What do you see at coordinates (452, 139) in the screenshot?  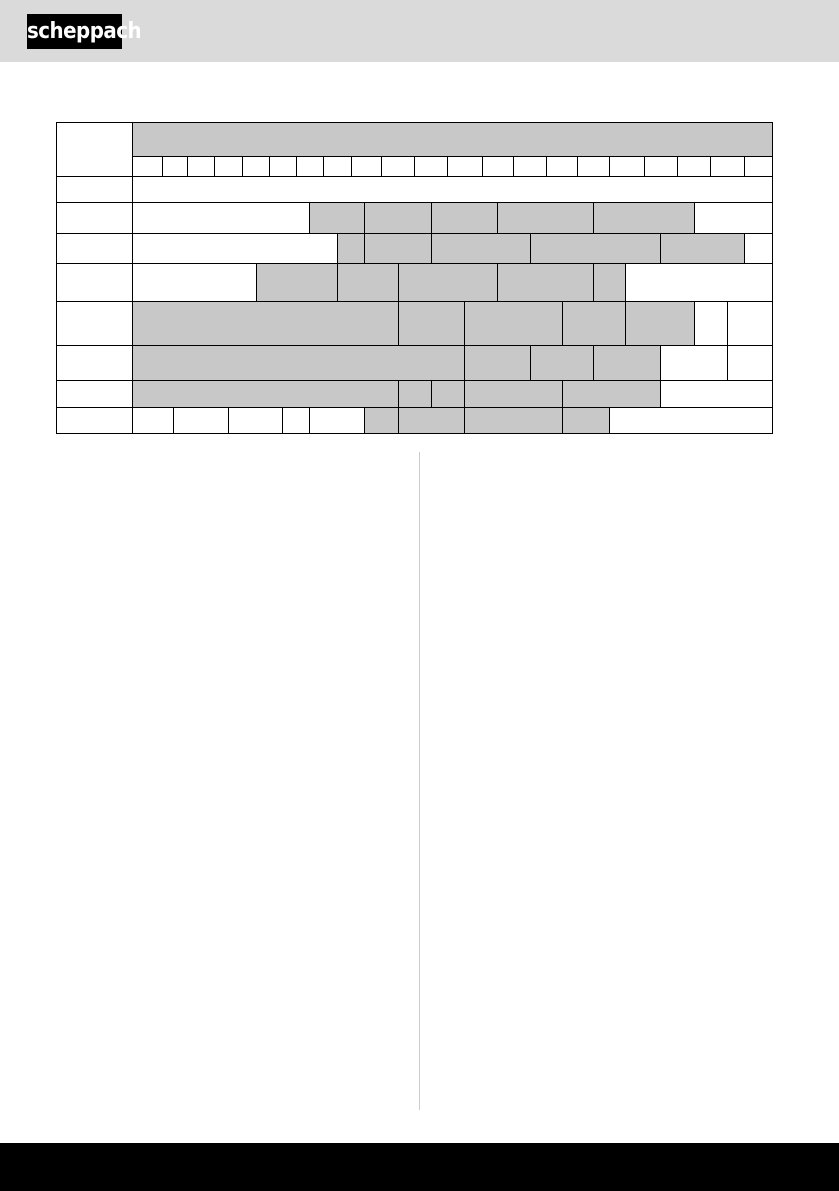 I see `column-group-header` at bounding box center [452, 139].